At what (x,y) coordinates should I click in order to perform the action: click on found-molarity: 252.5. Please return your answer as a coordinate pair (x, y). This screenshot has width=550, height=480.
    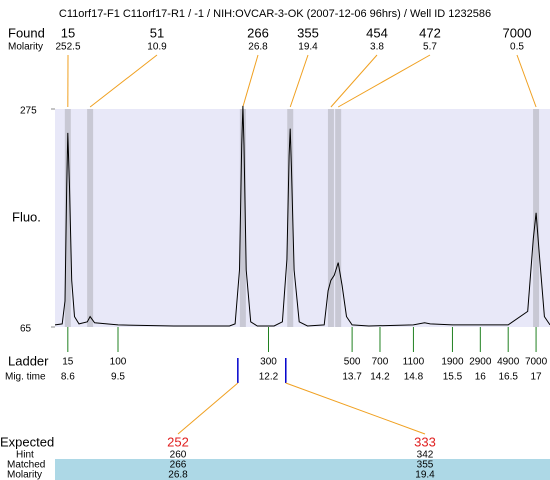
    Looking at the image, I should click on (67, 47).